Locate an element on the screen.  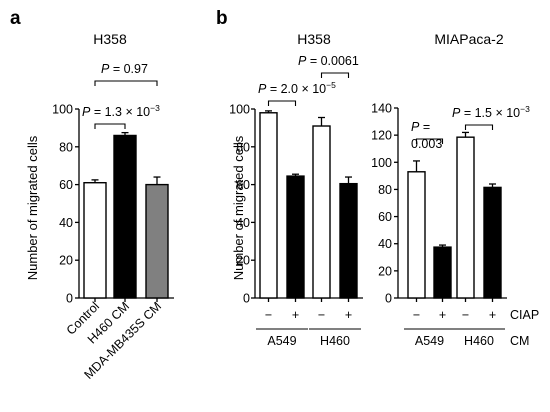
y-tick-label: 120 is located at coordinates (381, 136).